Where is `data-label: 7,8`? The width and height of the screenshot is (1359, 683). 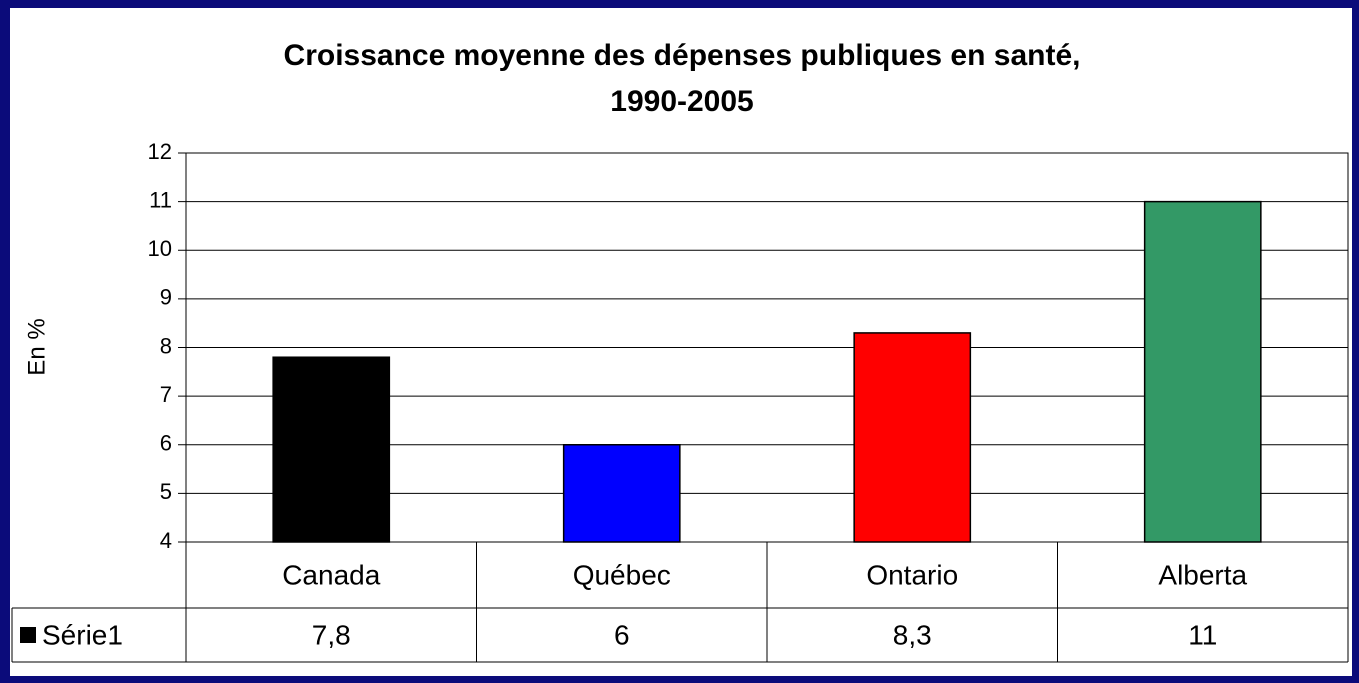 data-label: 7,8 is located at coordinates (331, 634).